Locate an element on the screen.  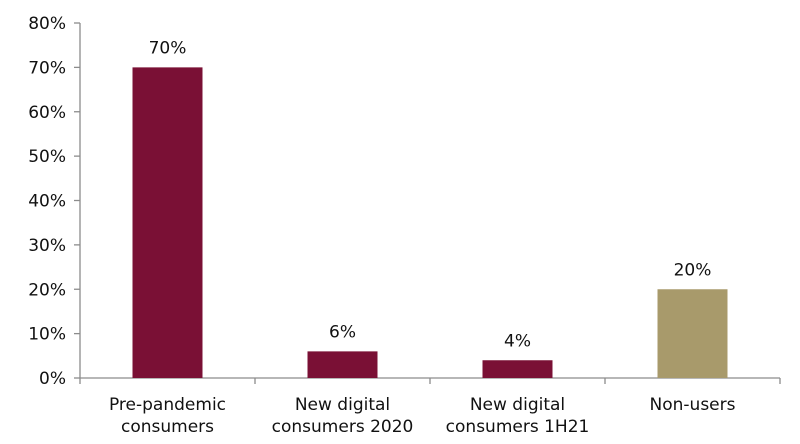
x-axis is located at coordinates (430, 380).